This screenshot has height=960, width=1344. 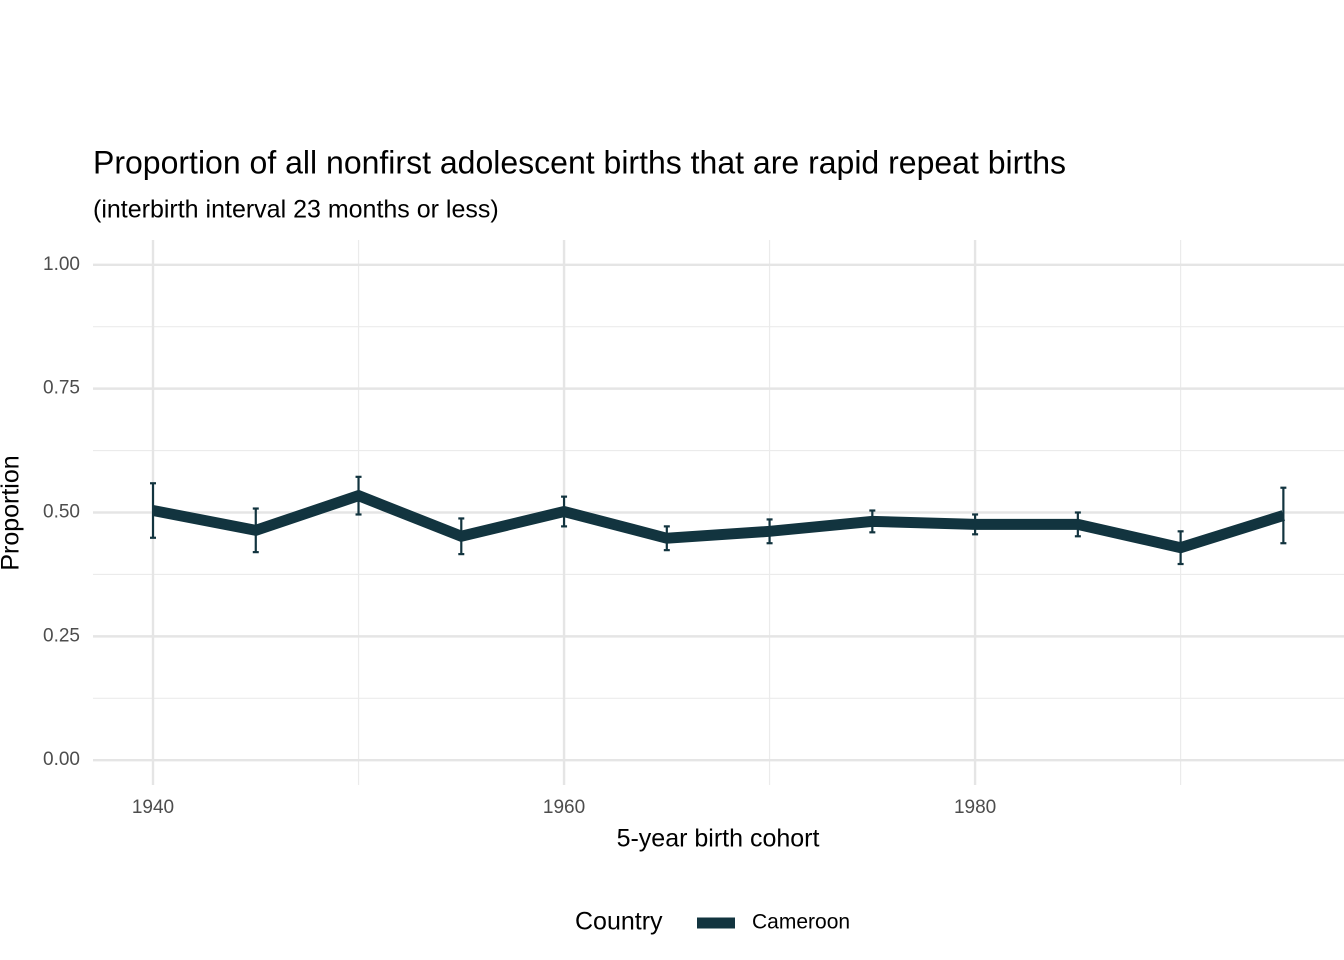 What do you see at coordinates (61, 388) in the screenshot?
I see `y-tick-label: 0.75` at bounding box center [61, 388].